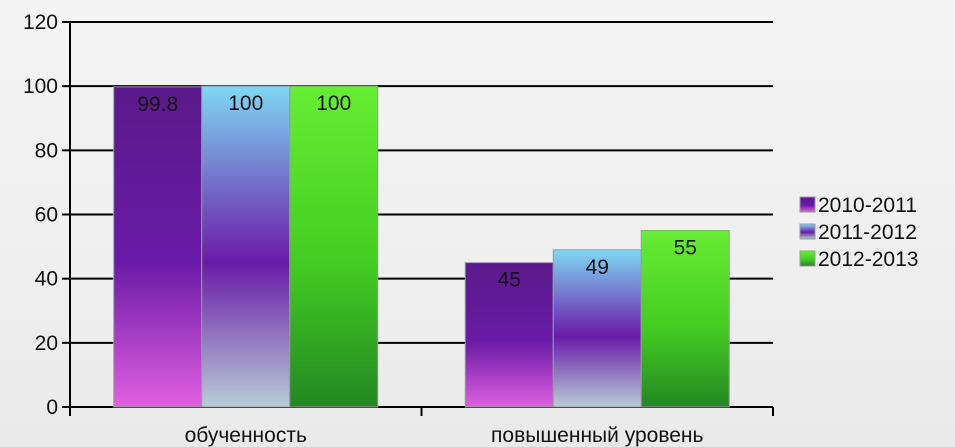 The image size is (955, 447). I want to click on x-category-label: обученность, so click(246, 435).